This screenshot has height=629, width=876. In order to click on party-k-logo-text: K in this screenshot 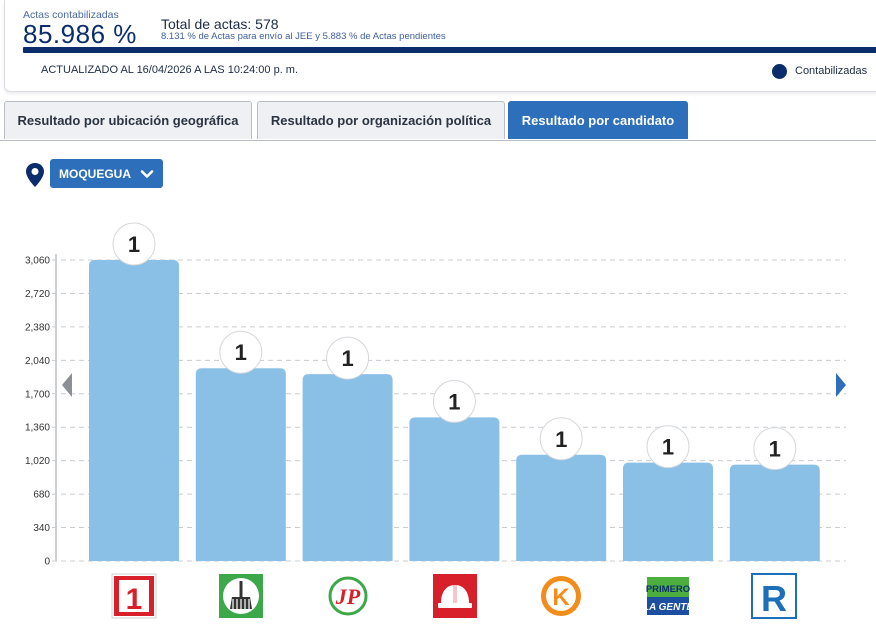, I will do `click(561, 597)`.